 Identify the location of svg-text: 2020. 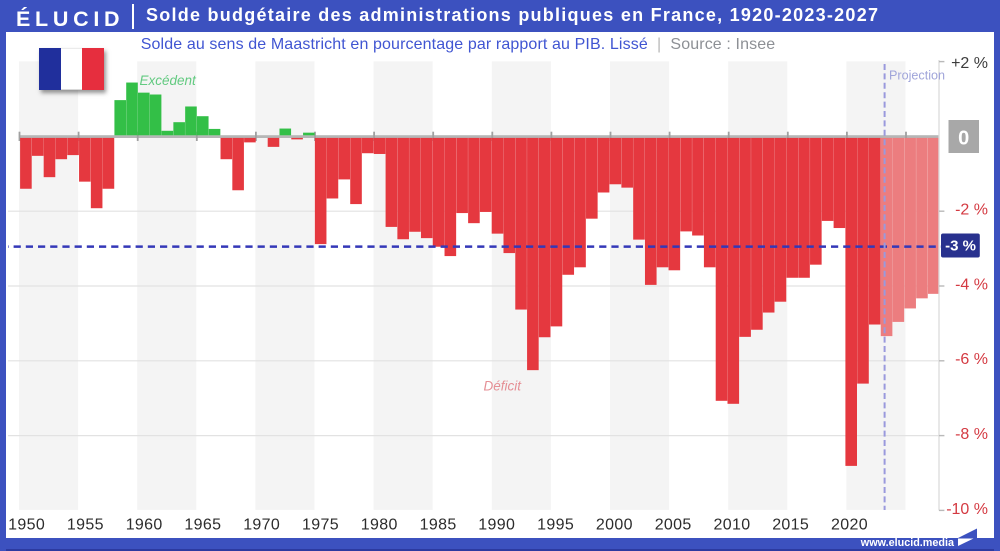
(849, 525).